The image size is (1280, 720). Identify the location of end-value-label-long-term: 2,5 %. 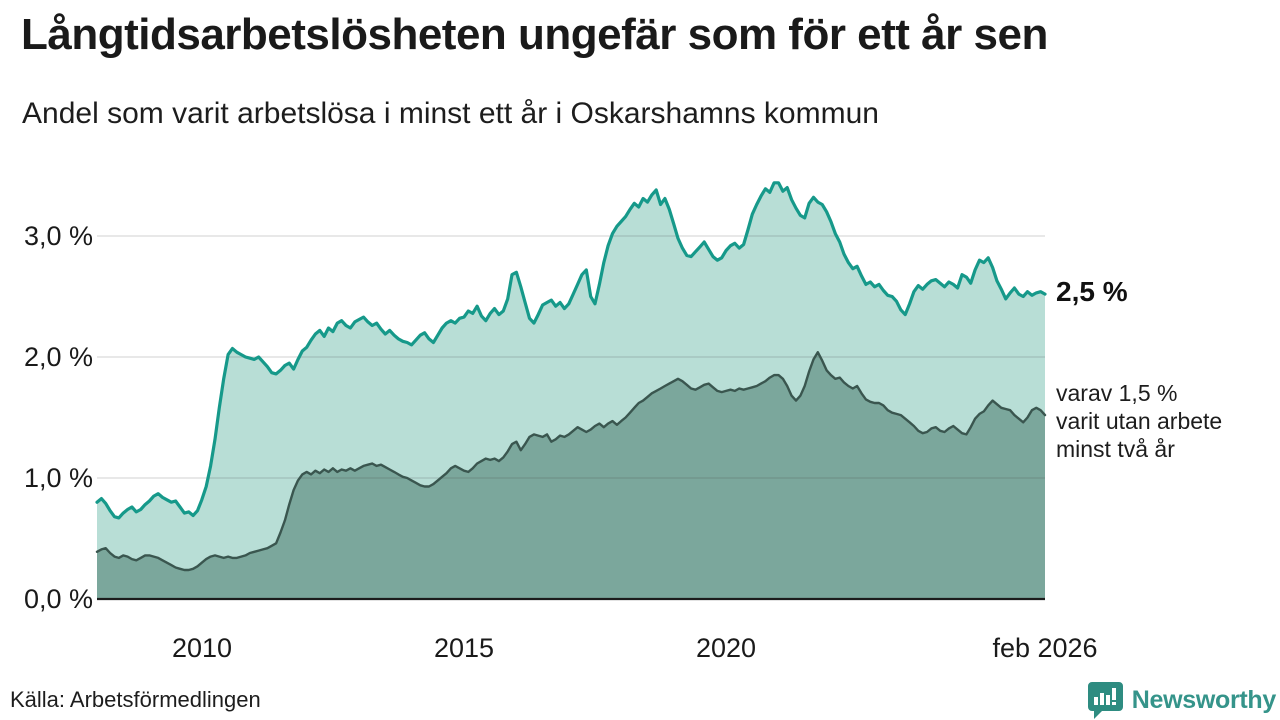
(1092, 292).